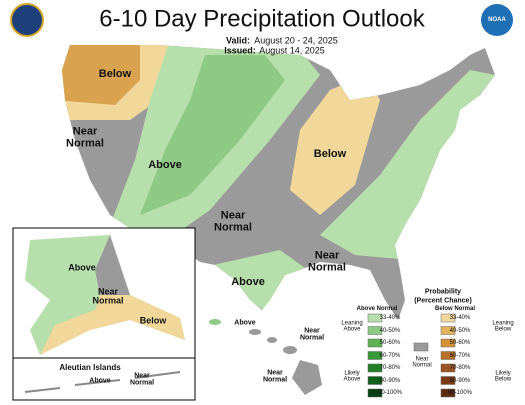  I want to click on legend-group: Likely Below, so click(503, 376).